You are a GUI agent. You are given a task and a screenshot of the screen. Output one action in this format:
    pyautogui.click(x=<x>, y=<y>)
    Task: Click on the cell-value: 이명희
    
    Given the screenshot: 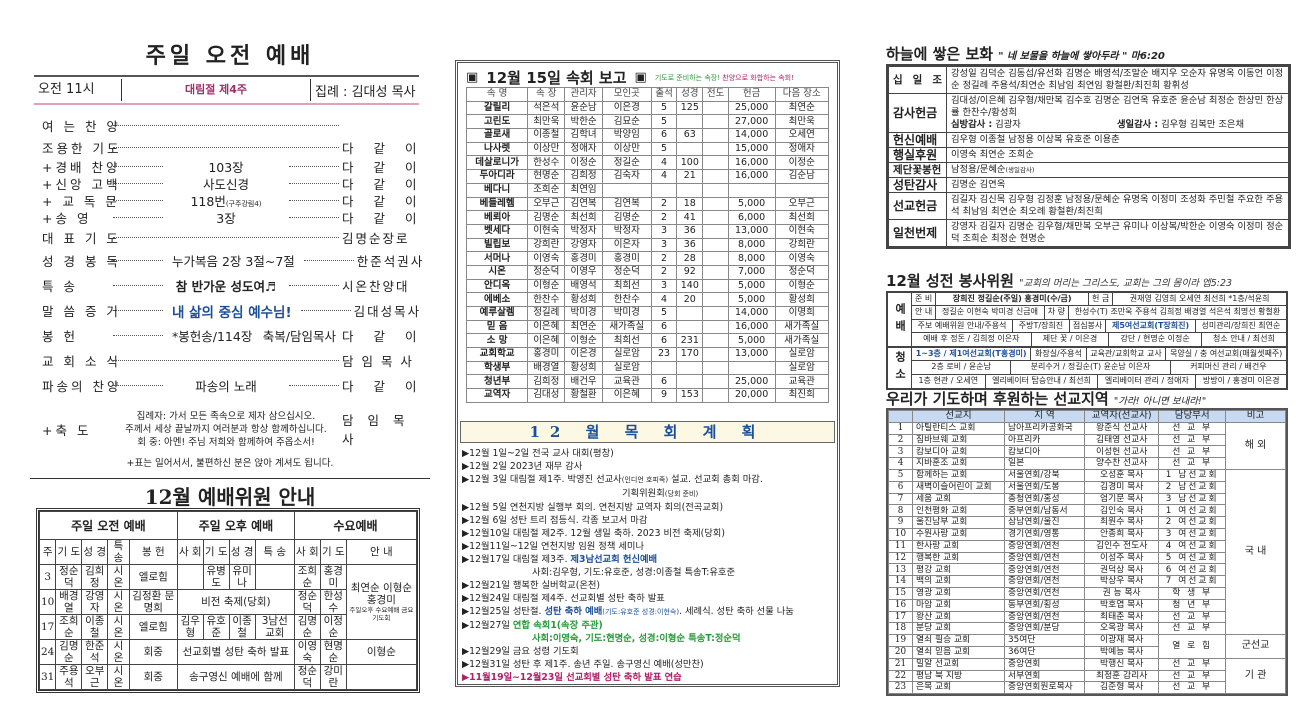 What is the action you would take?
    pyautogui.click(x=802, y=313)
    